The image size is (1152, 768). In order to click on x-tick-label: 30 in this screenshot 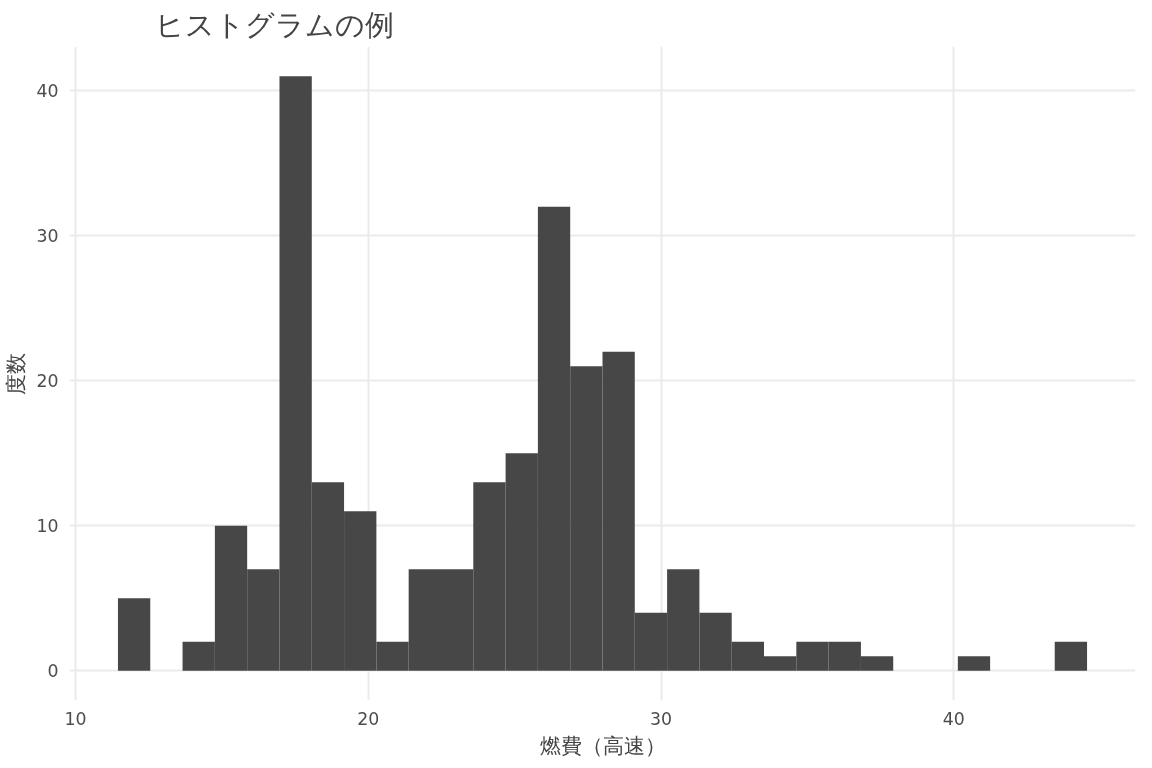, I will do `click(661, 718)`.